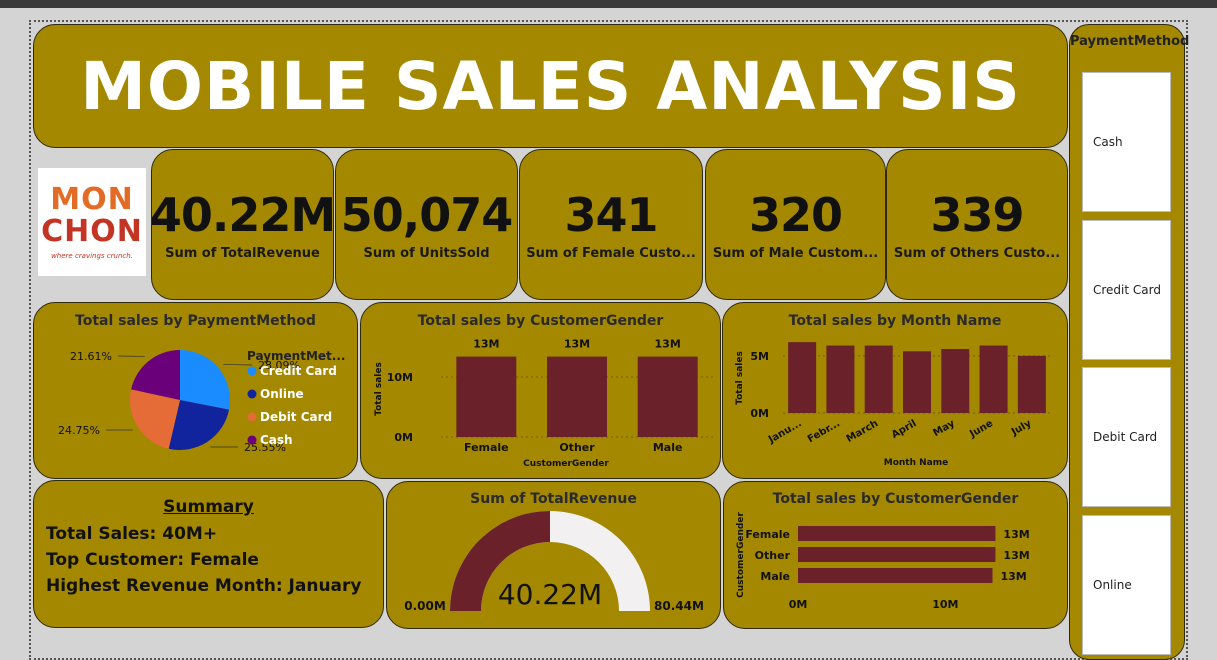  What do you see at coordinates (92, 256) in the screenshot?
I see `logo-tagline: where cravings crunch.` at bounding box center [92, 256].